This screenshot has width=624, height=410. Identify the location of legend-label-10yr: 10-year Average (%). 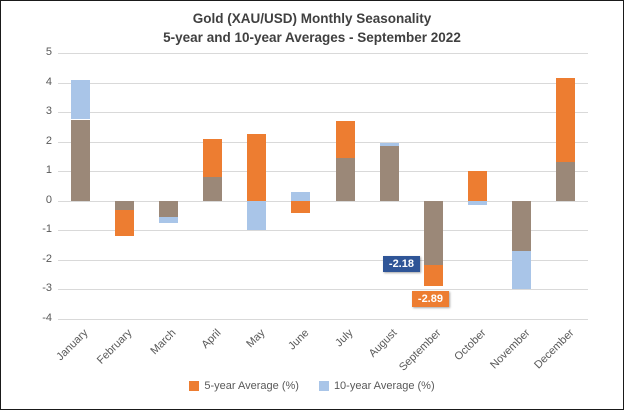
(384, 386).